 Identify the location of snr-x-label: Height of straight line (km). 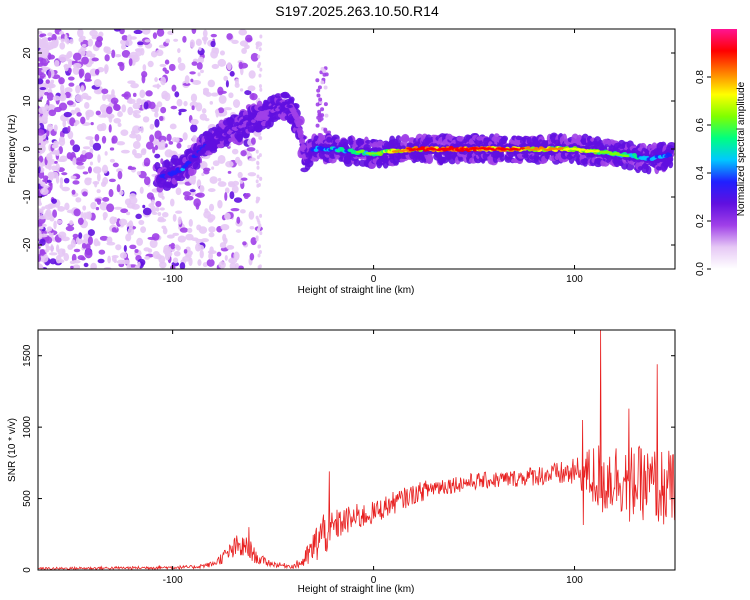
(356, 589).